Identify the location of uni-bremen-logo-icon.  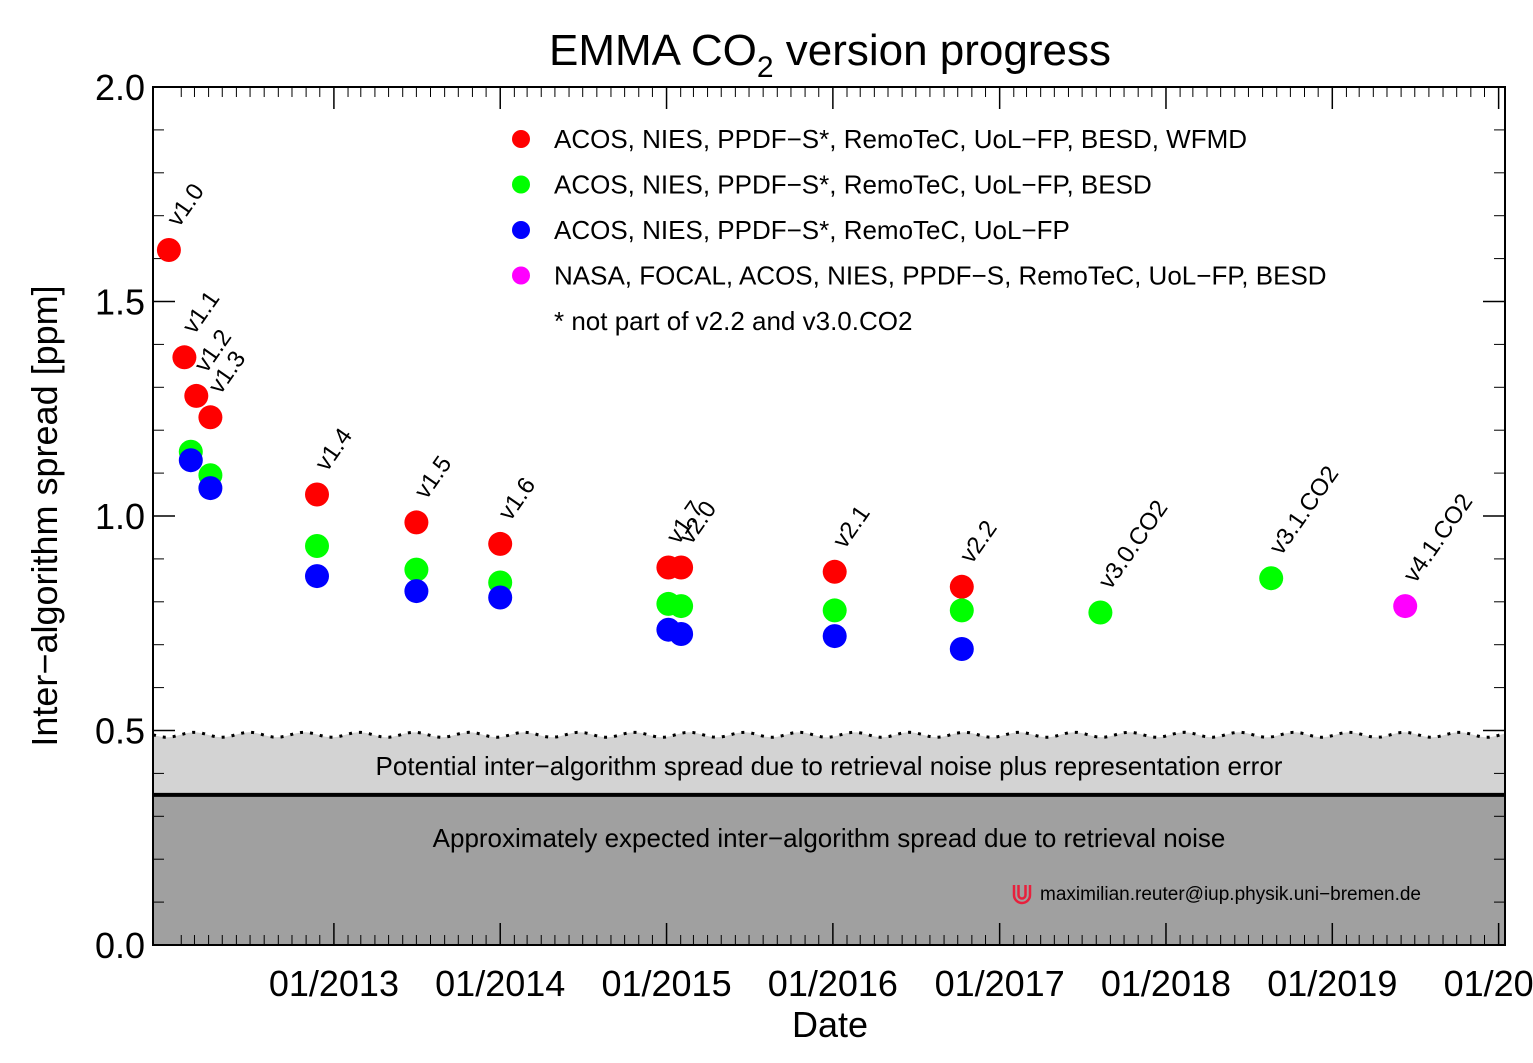
(1022, 895).